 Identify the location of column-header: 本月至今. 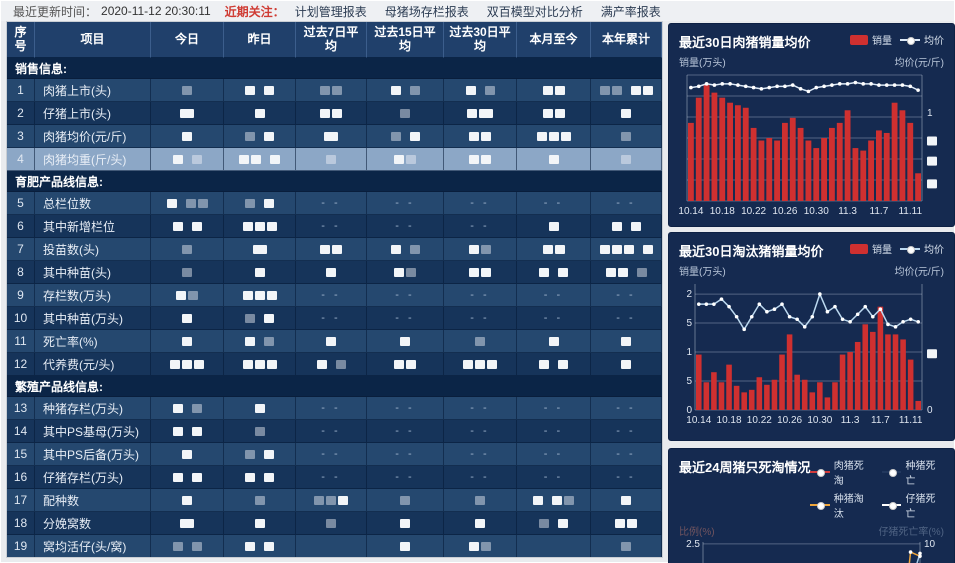
(554, 40).